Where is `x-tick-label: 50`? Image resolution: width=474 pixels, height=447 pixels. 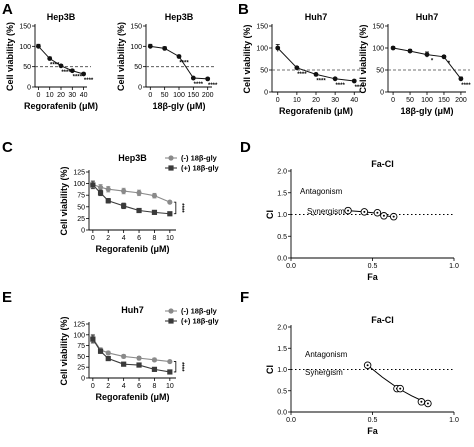 x-tick-label: 50 is located at coordinates (165, 95).